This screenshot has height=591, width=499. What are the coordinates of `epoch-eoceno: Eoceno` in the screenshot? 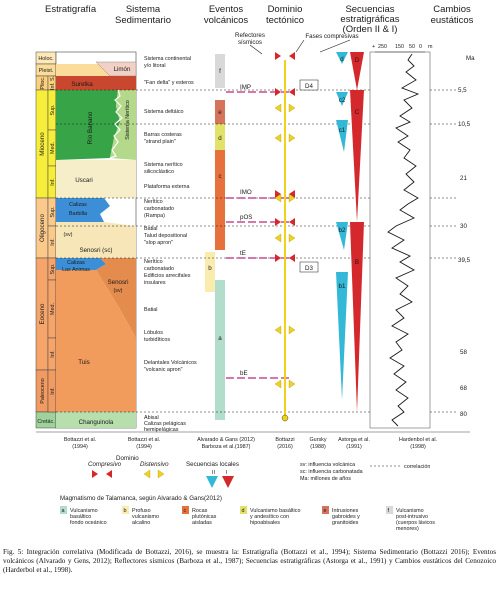 It's located at (42, 314).